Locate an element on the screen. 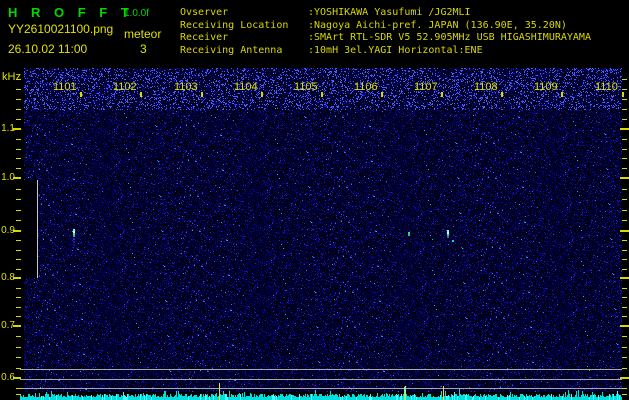 The width and height of the screenshot is (629, 400). freq-label-0.6: 0.6 is located at coordinates (8, 377).